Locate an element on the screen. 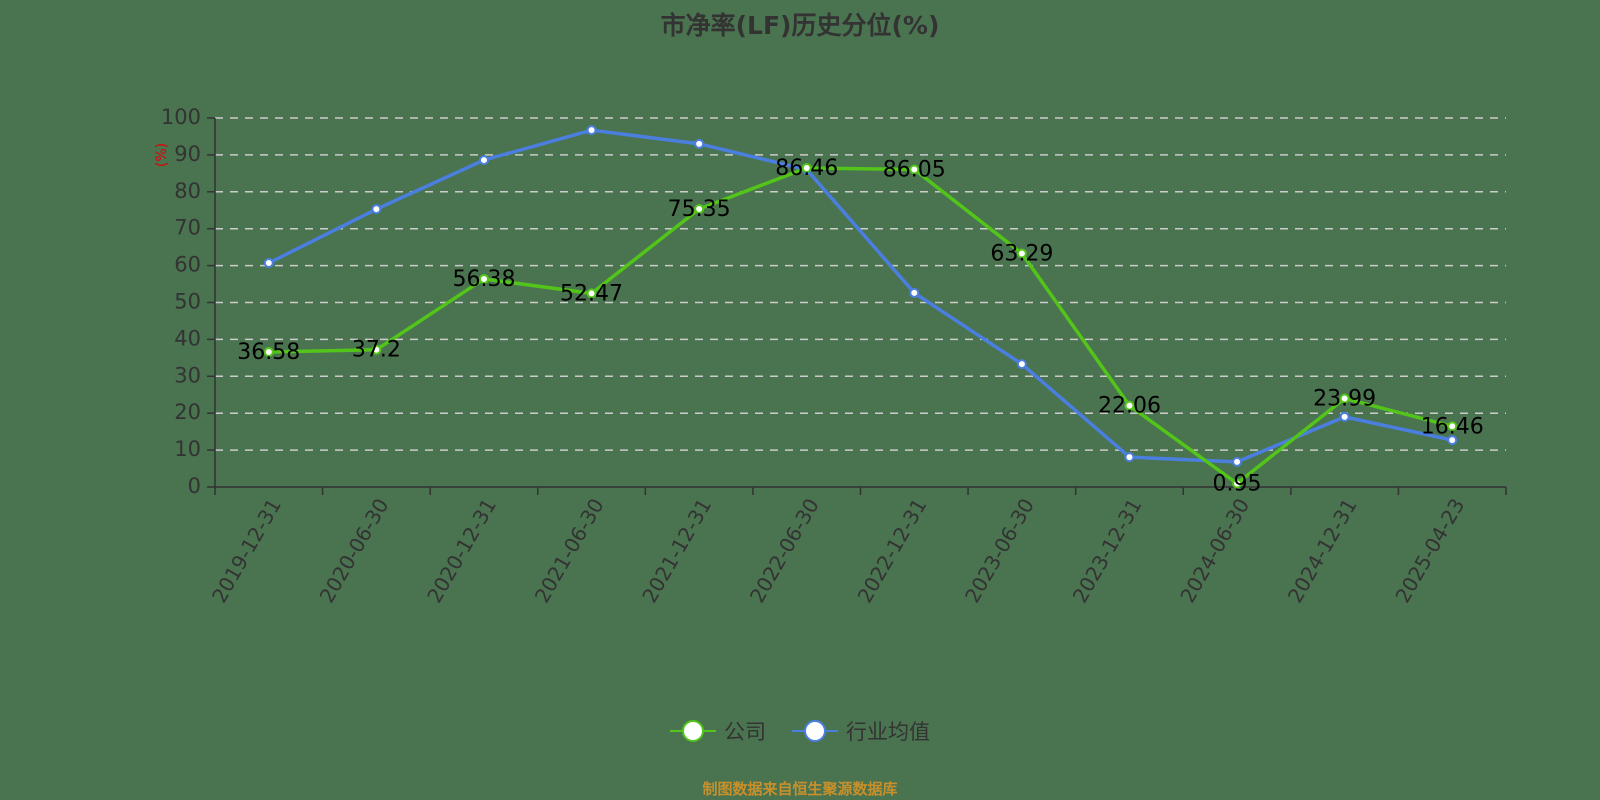  legend: 公司 行业均值 is located at coordinates (800, 731).